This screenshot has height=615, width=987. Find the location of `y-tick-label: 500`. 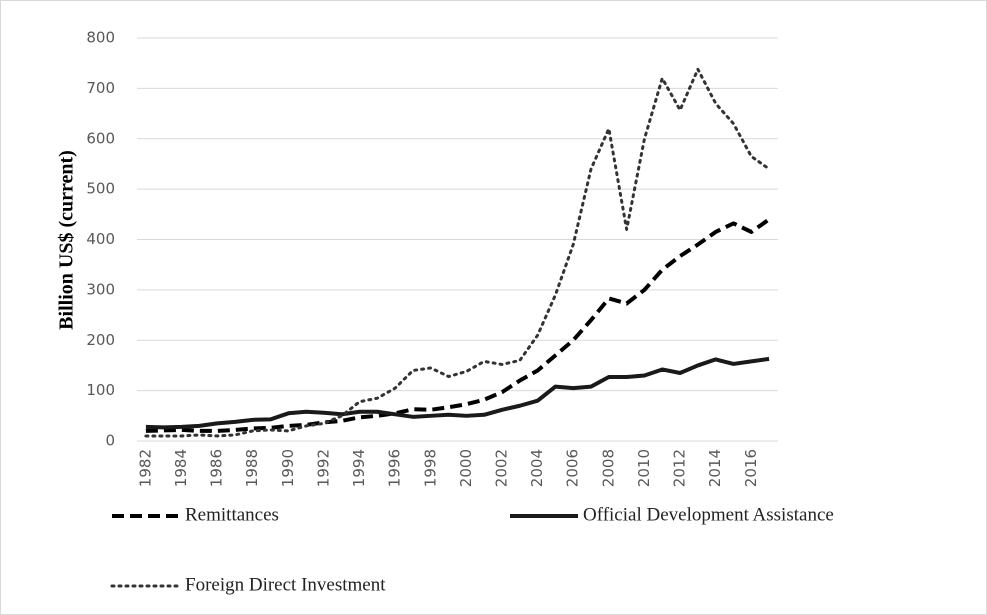

y-tick-label: 500 is located at coordinates (100, 189).